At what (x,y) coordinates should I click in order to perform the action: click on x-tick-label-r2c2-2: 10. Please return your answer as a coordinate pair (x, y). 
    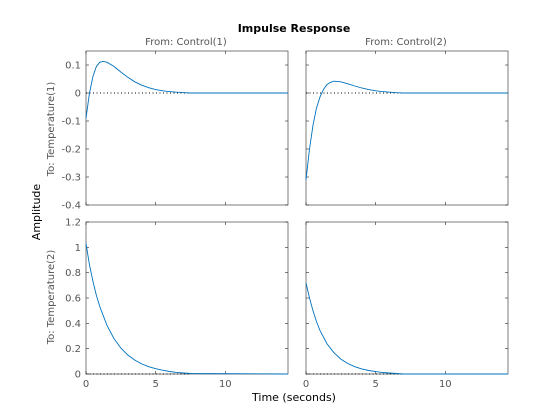
    Looking at the image, I should click on (445, 384).